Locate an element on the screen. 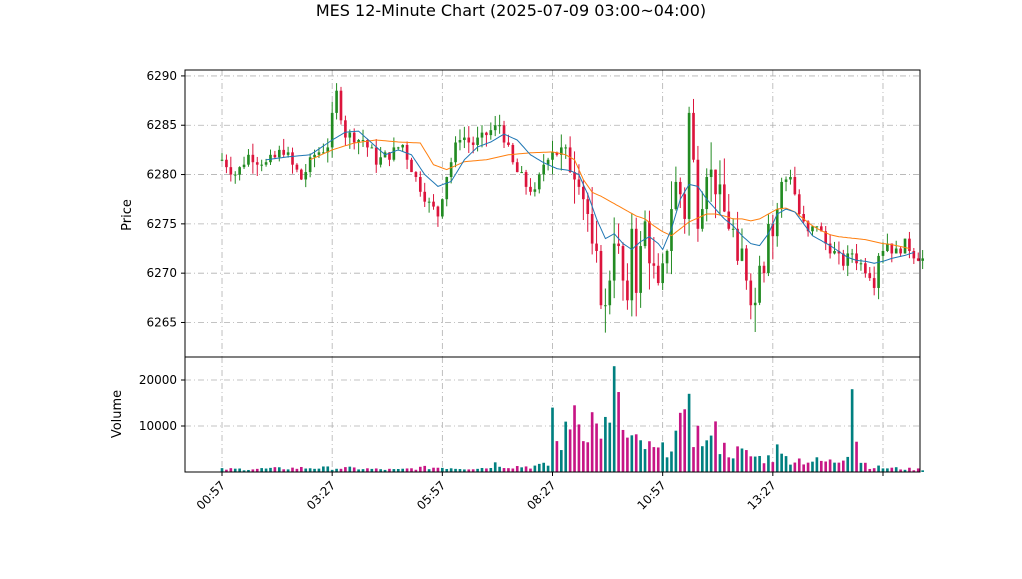 This screenshot has height=579, width=1022. price-tick-label: 6280 is located at coordinates (161, 175).